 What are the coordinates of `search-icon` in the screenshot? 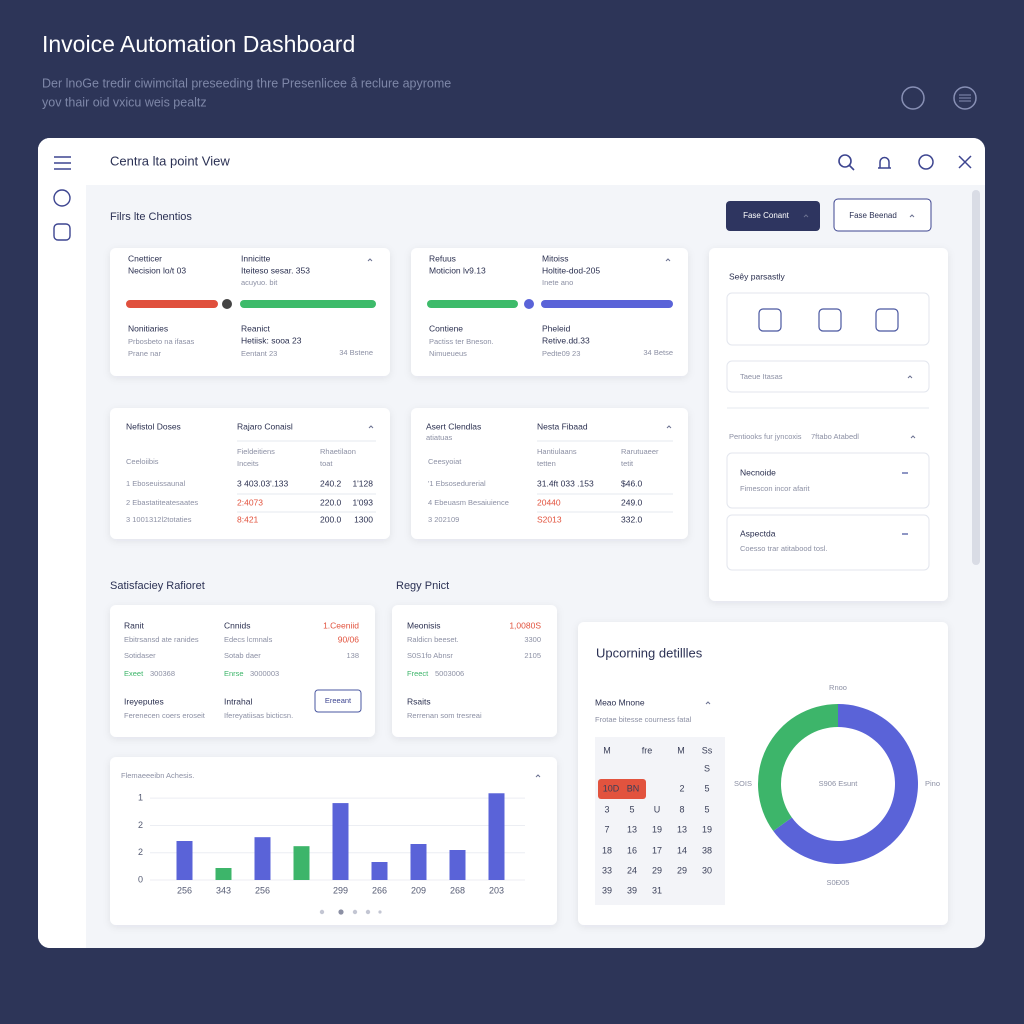 It's located at (845, 161).